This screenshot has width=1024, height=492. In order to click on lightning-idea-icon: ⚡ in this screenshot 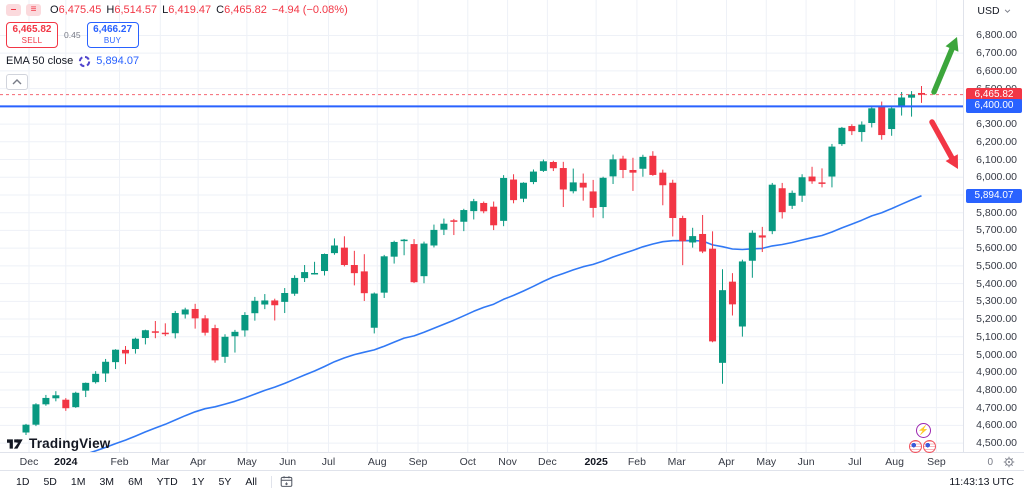, I will do `click(923, 430)`.